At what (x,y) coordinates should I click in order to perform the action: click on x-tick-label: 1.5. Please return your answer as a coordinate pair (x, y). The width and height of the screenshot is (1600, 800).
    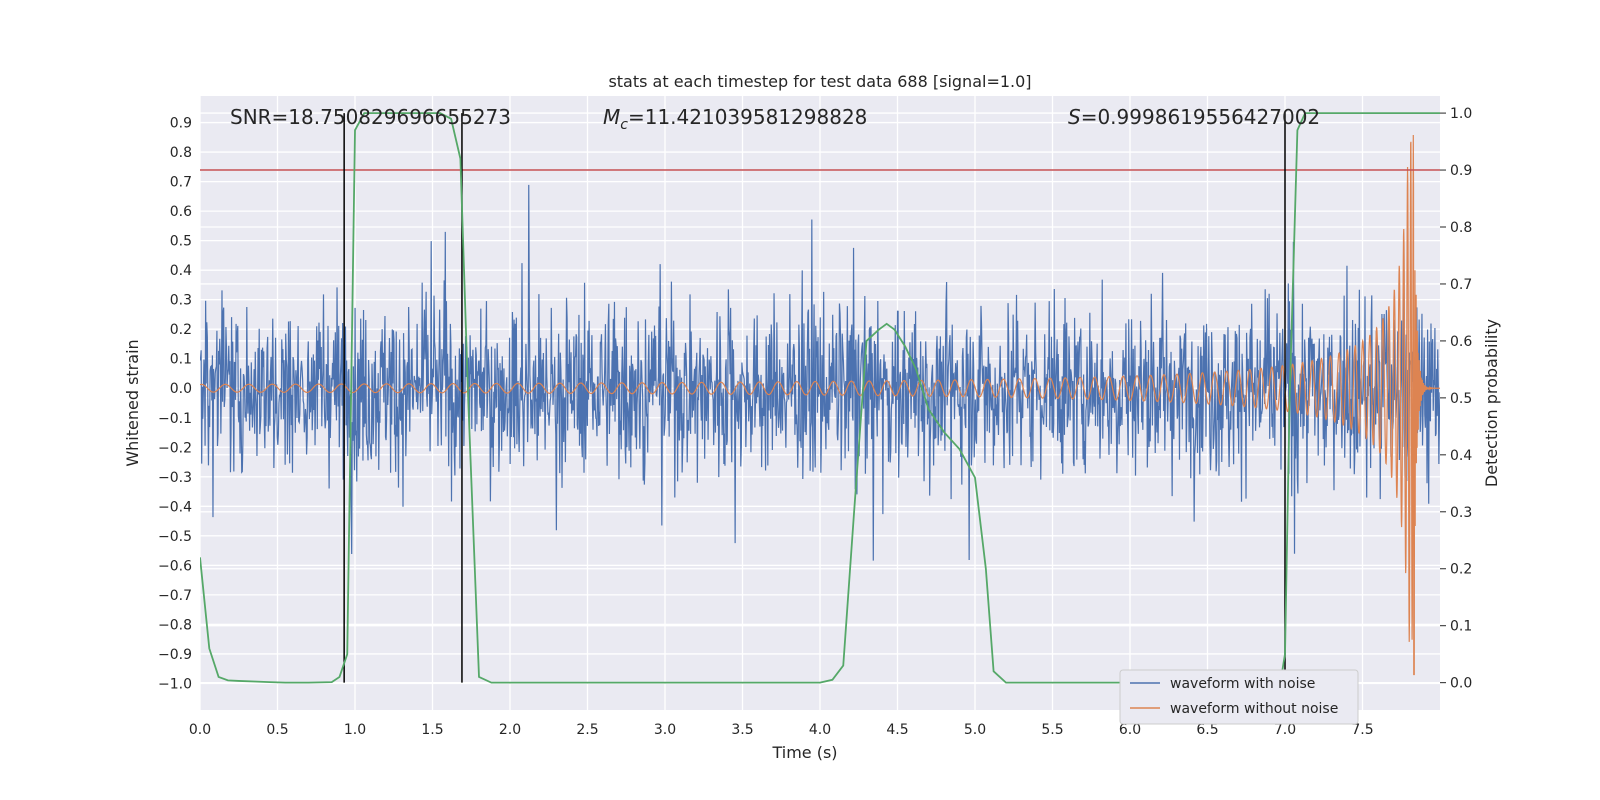
    Looking at the image, I should click on (432, 730).